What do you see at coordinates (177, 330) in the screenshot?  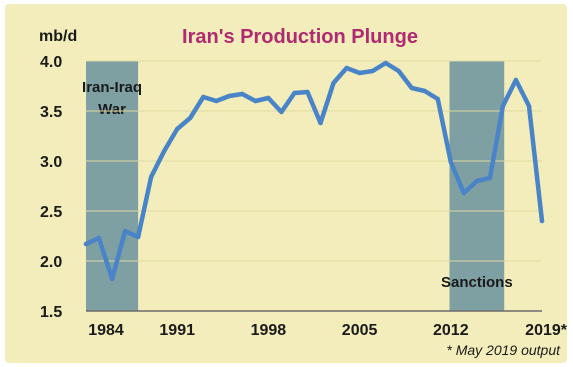 I see `x-tick-label: 1991` at bounding box center [177, 330].